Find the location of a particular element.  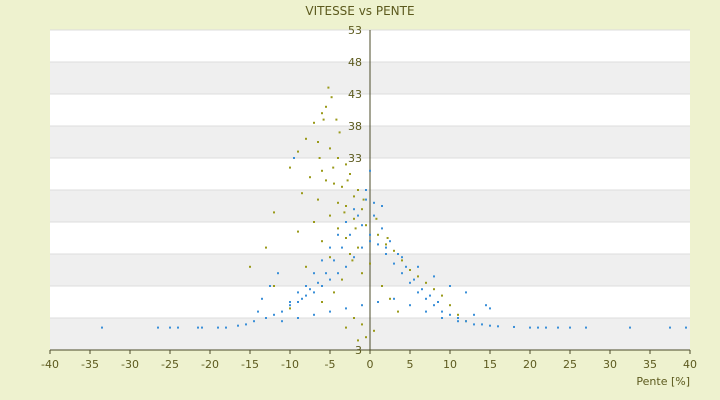

x-tick-label: 35 is located at coordinates (650, 364).